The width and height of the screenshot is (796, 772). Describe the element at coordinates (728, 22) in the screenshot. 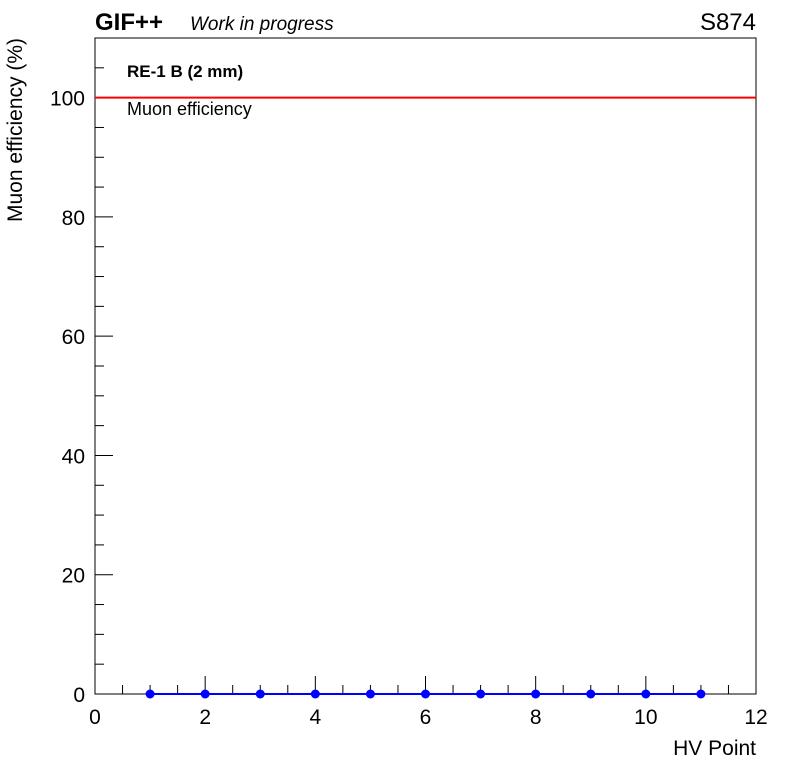

I see `run-id-label: S874` at that location.